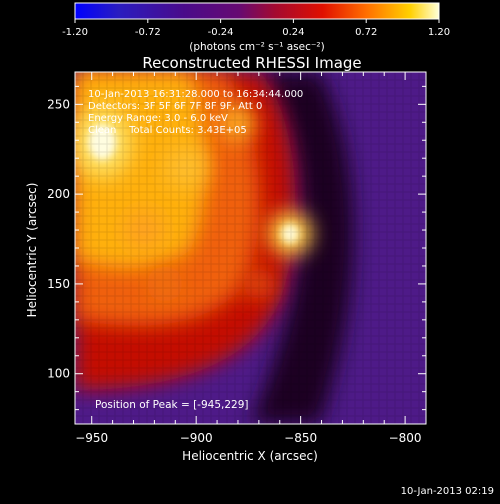  I want to click on colorbar-tick-label: -1.20, so click(75, 32).